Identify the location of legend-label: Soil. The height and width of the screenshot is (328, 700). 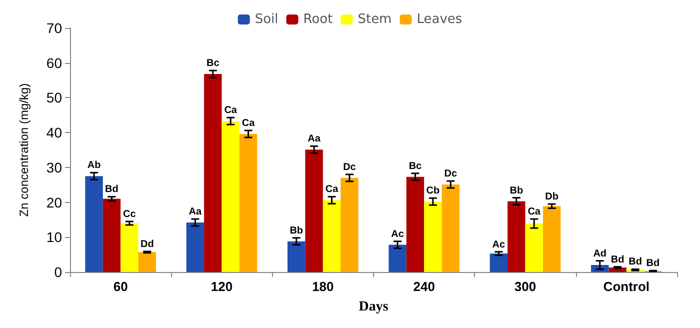
(266, 19).